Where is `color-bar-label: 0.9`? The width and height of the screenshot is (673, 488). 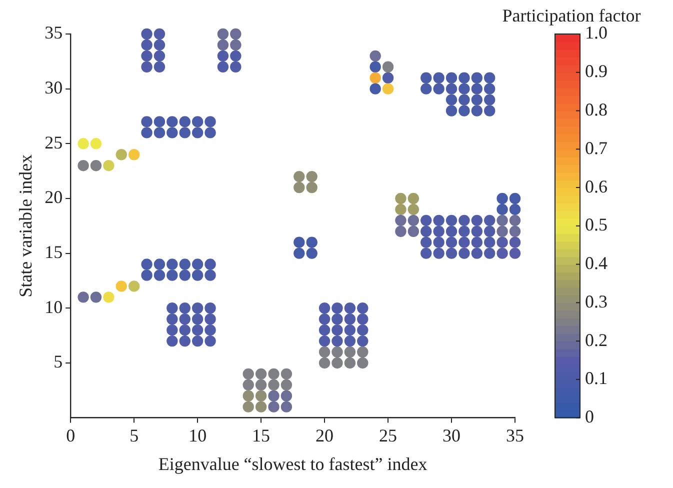
color-bar-label: 0.9 is located at coordinates (596, 71).